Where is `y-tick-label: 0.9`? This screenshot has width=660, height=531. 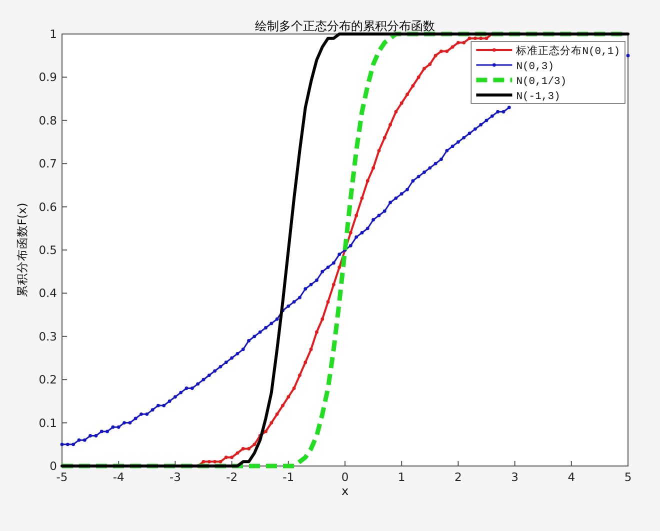 y-tick-label: 0.9 is located at coordinates (47, 77).